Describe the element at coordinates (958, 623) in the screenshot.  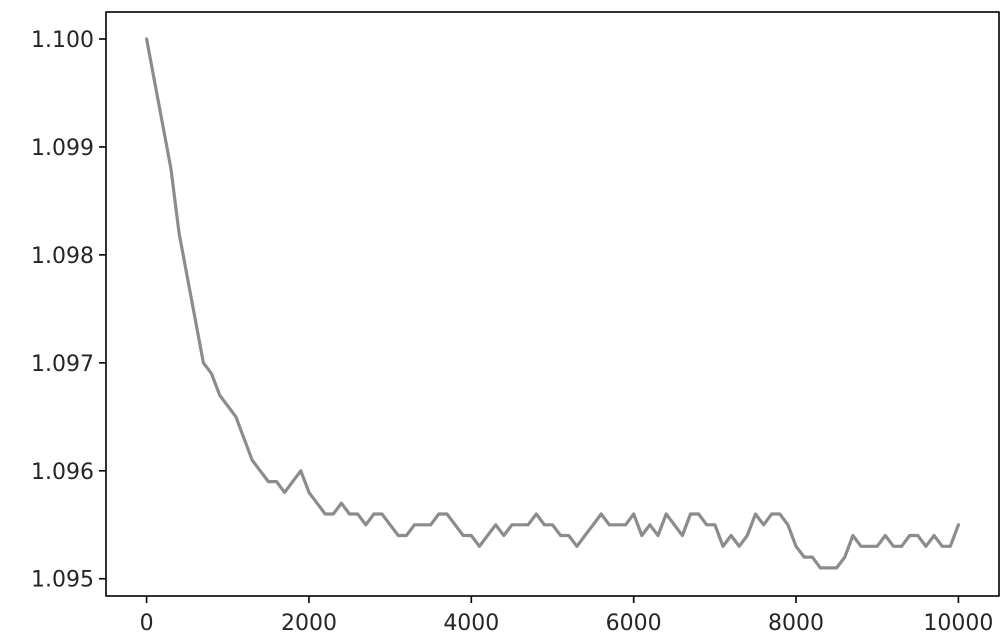
I see `x-tick-label: 10000` at that location.